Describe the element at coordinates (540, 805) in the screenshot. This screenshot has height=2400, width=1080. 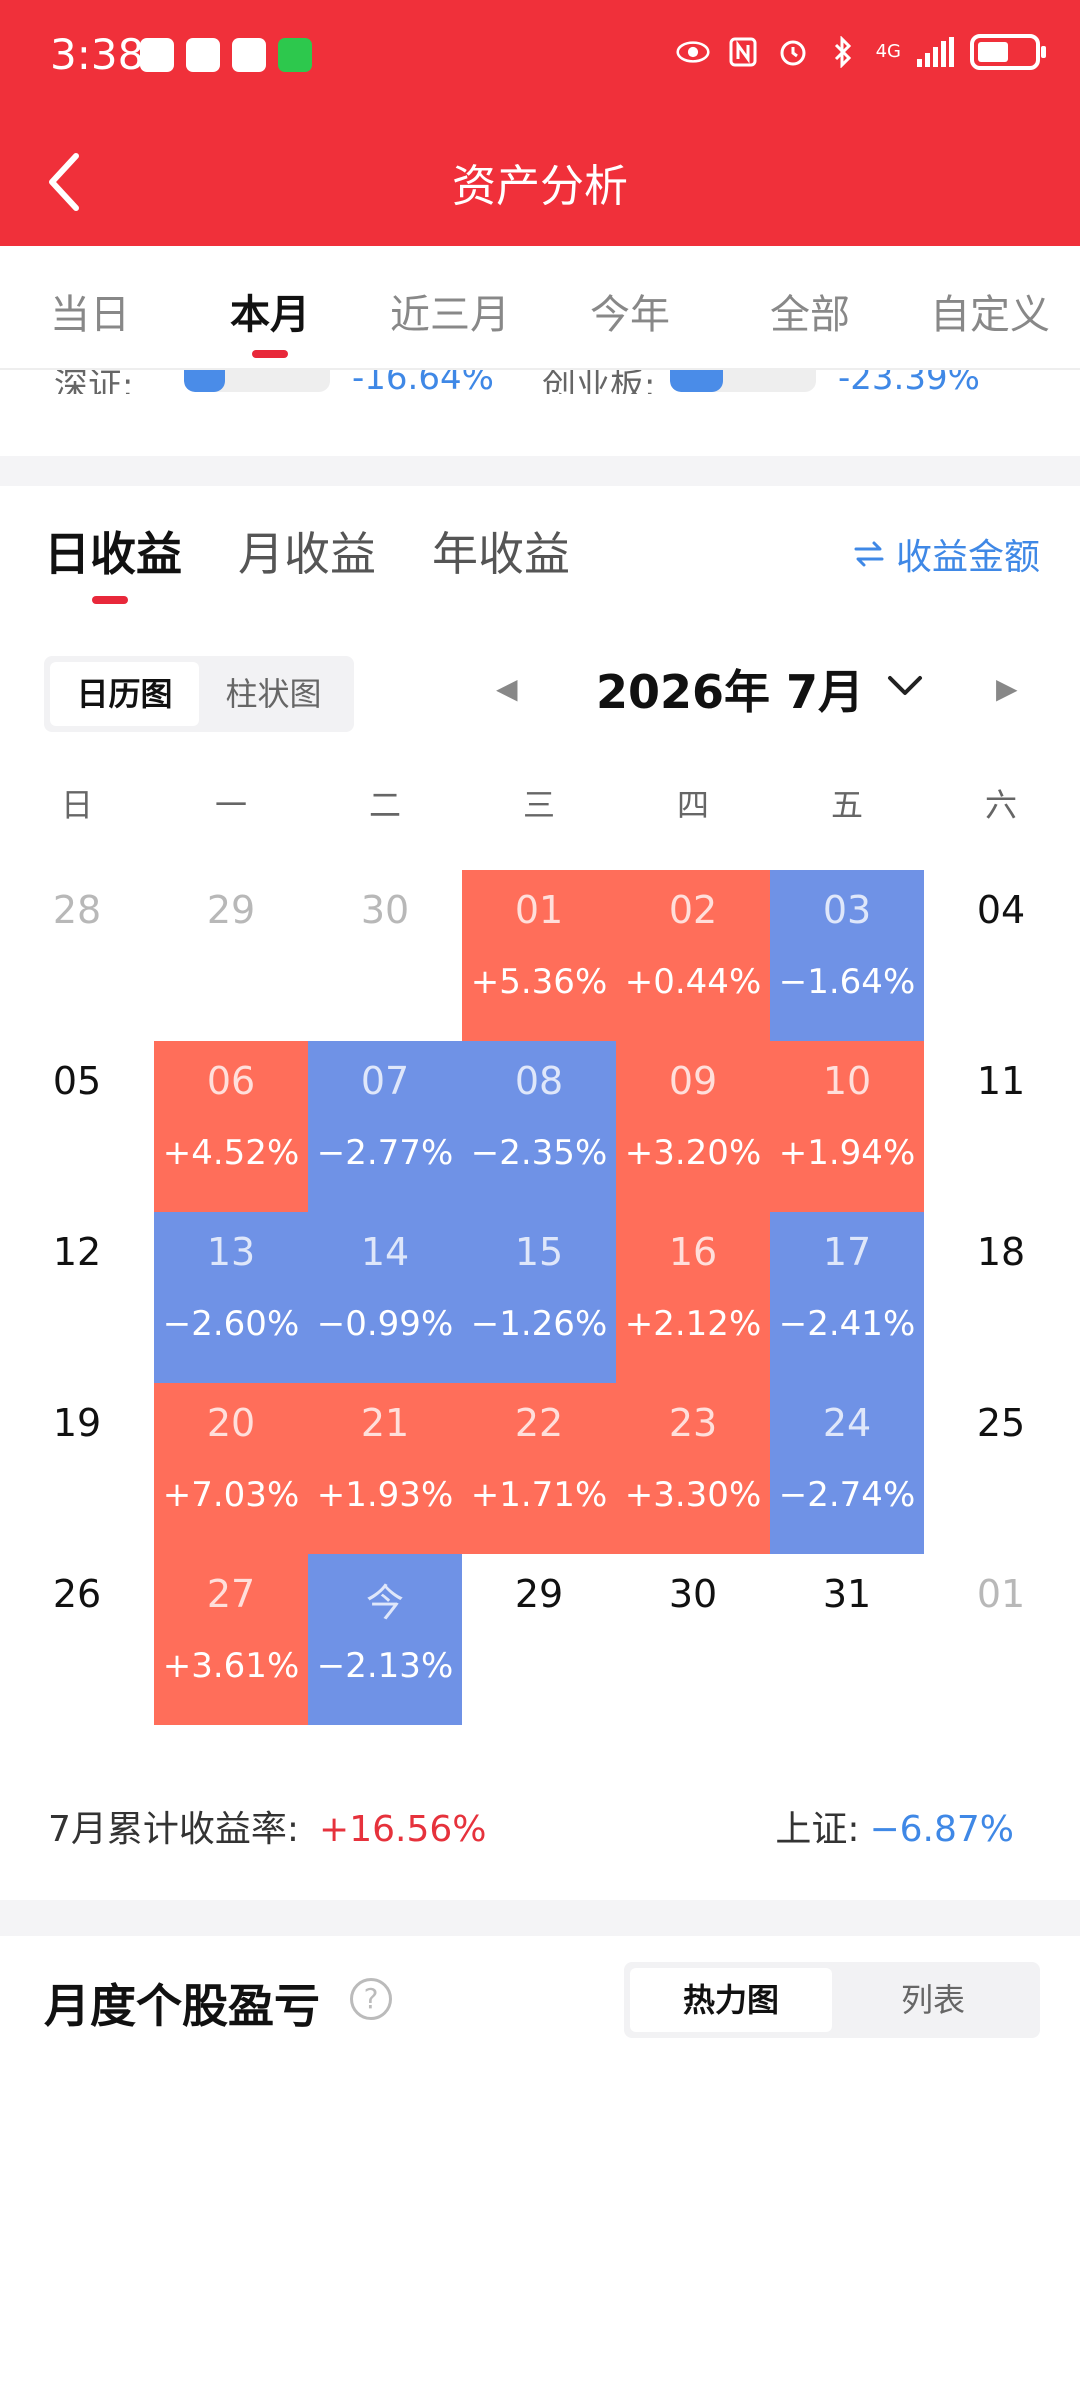
I see `weekday-header: 日 一 二 三 四 五 六` at that location.